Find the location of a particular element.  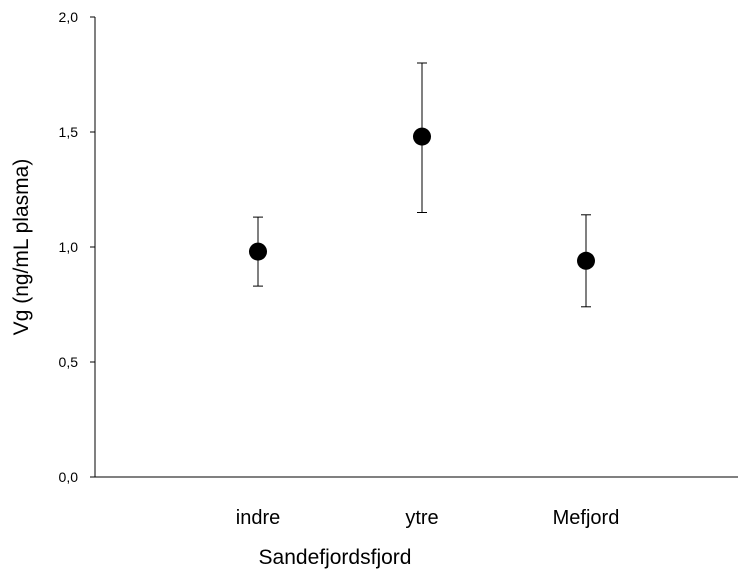

x-axis-title: Sandefjordsfjord is located at coordinates (335, 557).